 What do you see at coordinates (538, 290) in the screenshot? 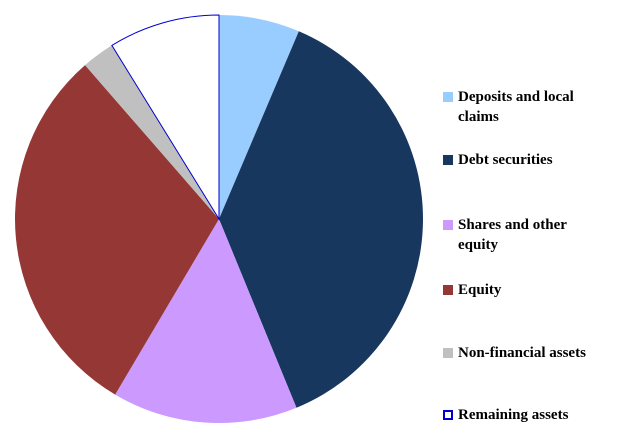
I see `legend-item: Equity` at bounding box center [538, 290].